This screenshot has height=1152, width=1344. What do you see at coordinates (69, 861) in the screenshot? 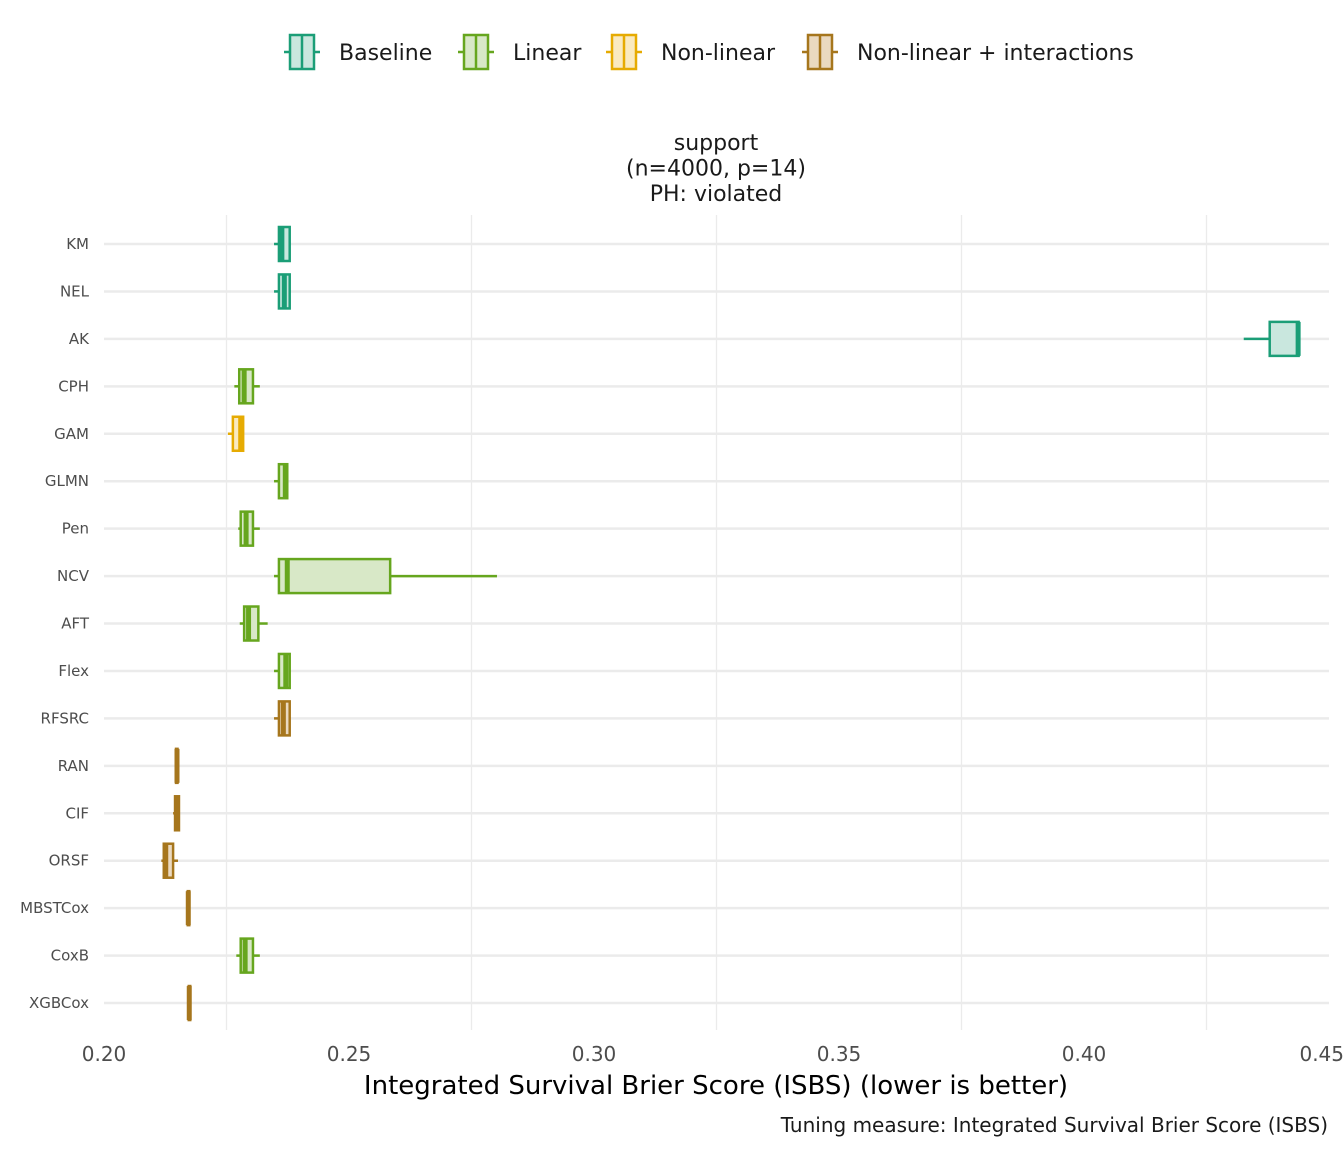
I see `y-tick-label: ORSF` at bounding box center [69, 861].